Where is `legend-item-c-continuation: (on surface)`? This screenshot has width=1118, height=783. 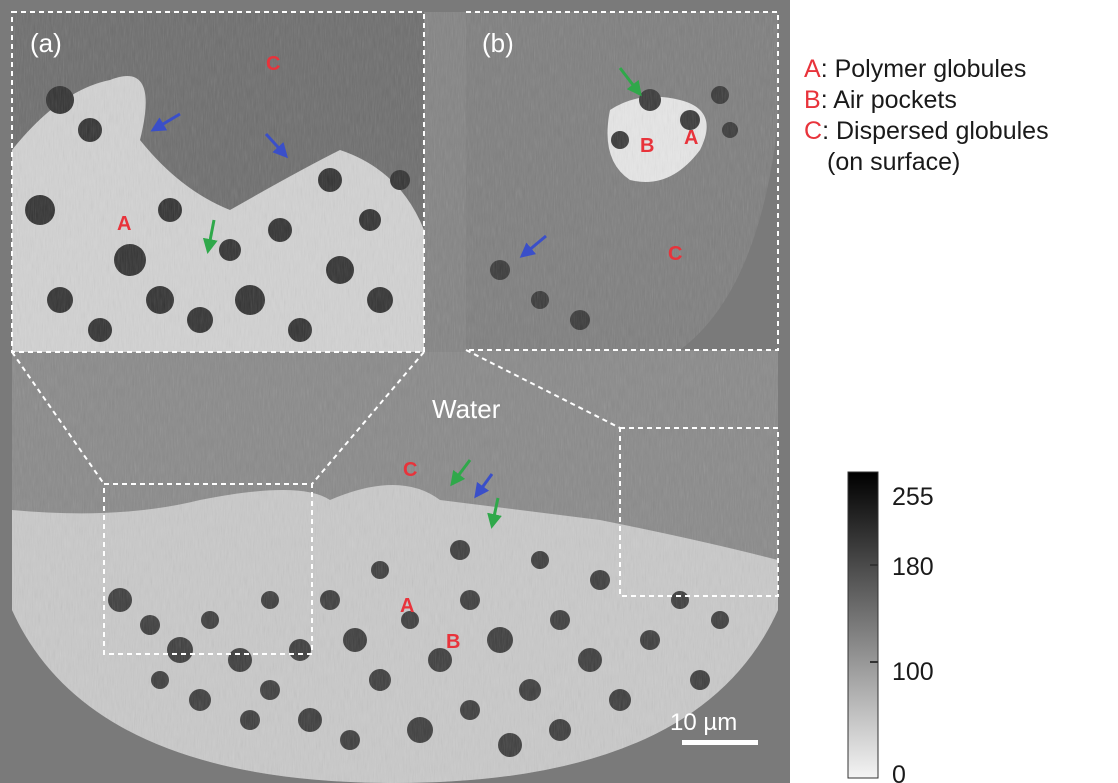 legend-item-c-continuation: (on surface) is located at coordinates (894, 162).